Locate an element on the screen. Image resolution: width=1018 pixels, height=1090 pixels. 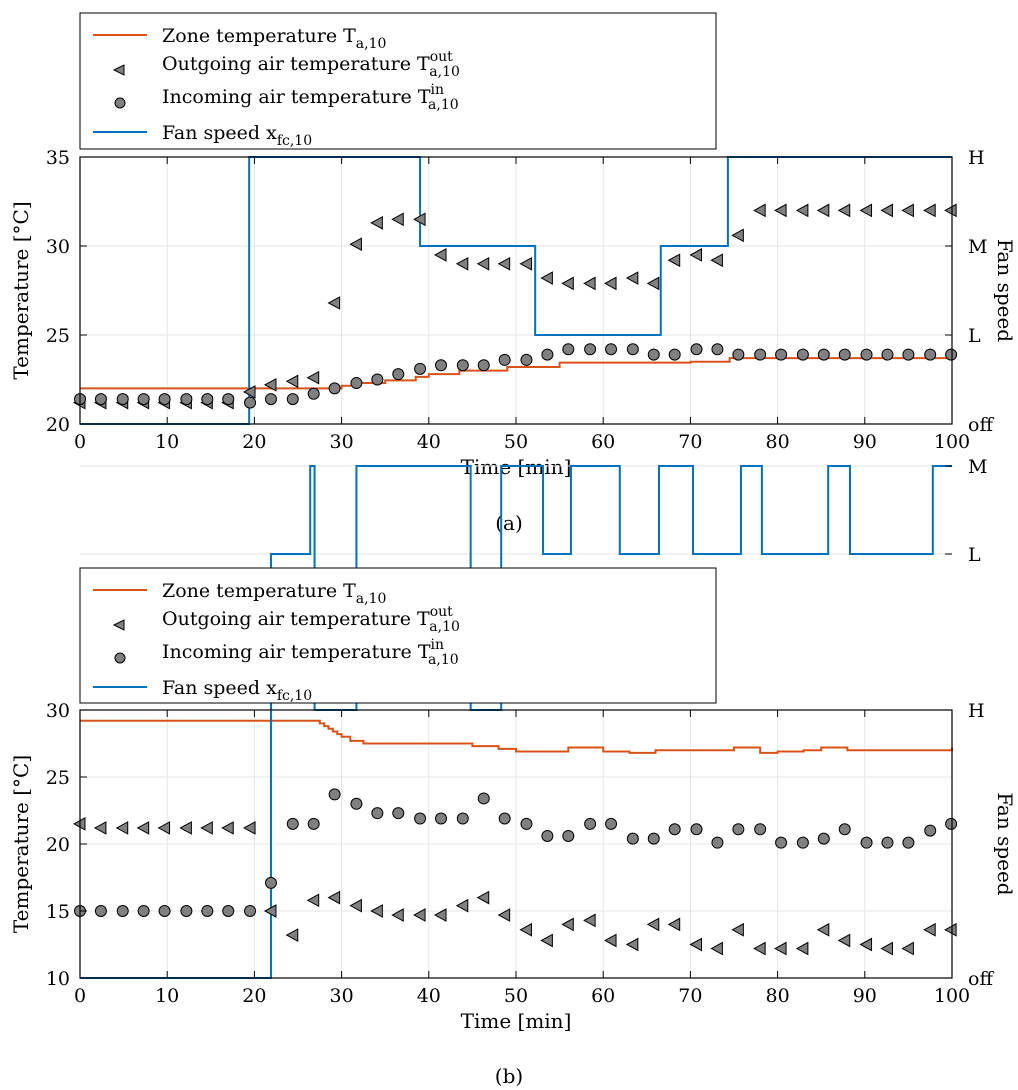
y-tick-label: 10 is located at coordinates (58, 979).